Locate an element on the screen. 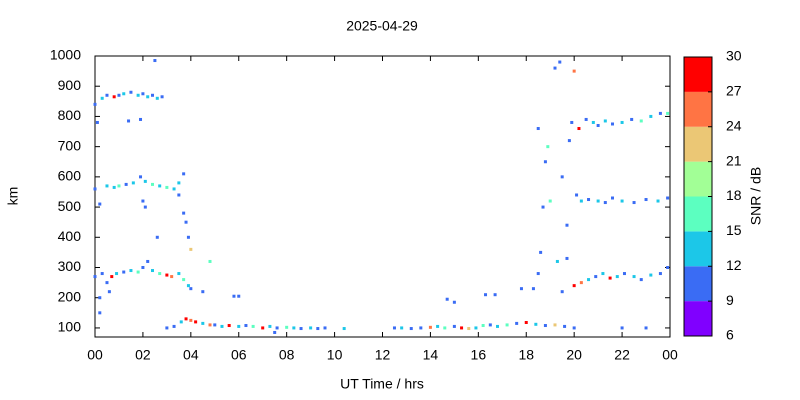  x-tick-label: 22 is located at coordinates (622, 355).